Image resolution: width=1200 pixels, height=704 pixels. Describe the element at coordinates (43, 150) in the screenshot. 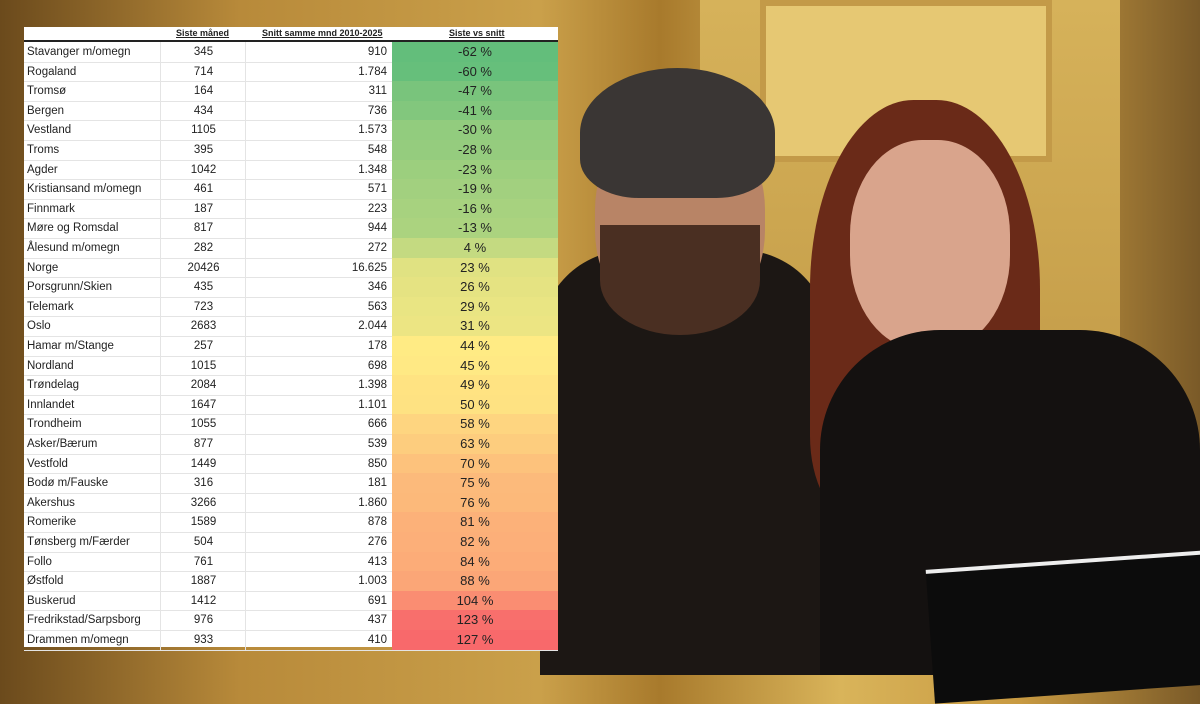

I see `region-name: Troms` at that location.